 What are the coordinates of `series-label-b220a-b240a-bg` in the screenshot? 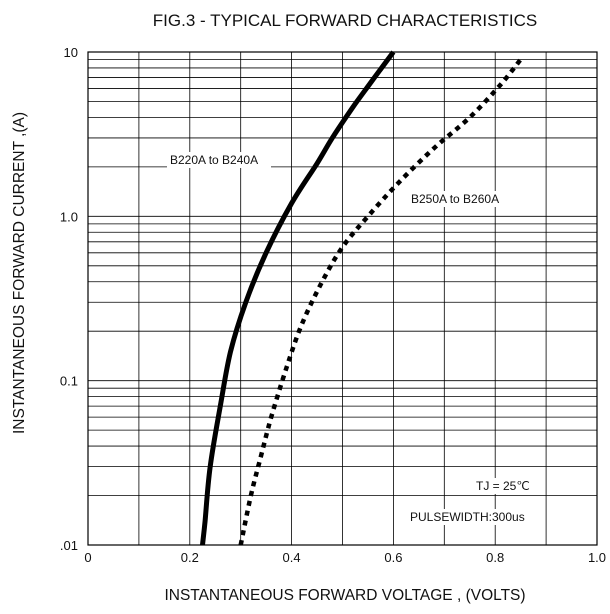 It's located at (219, 160).